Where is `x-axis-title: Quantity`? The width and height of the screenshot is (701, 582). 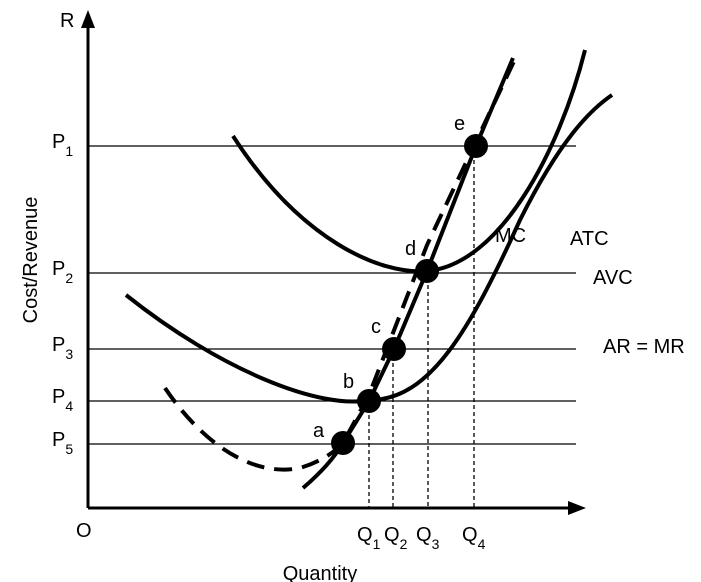 x-axis-title: Quantity is located at coordinates (320, 572).